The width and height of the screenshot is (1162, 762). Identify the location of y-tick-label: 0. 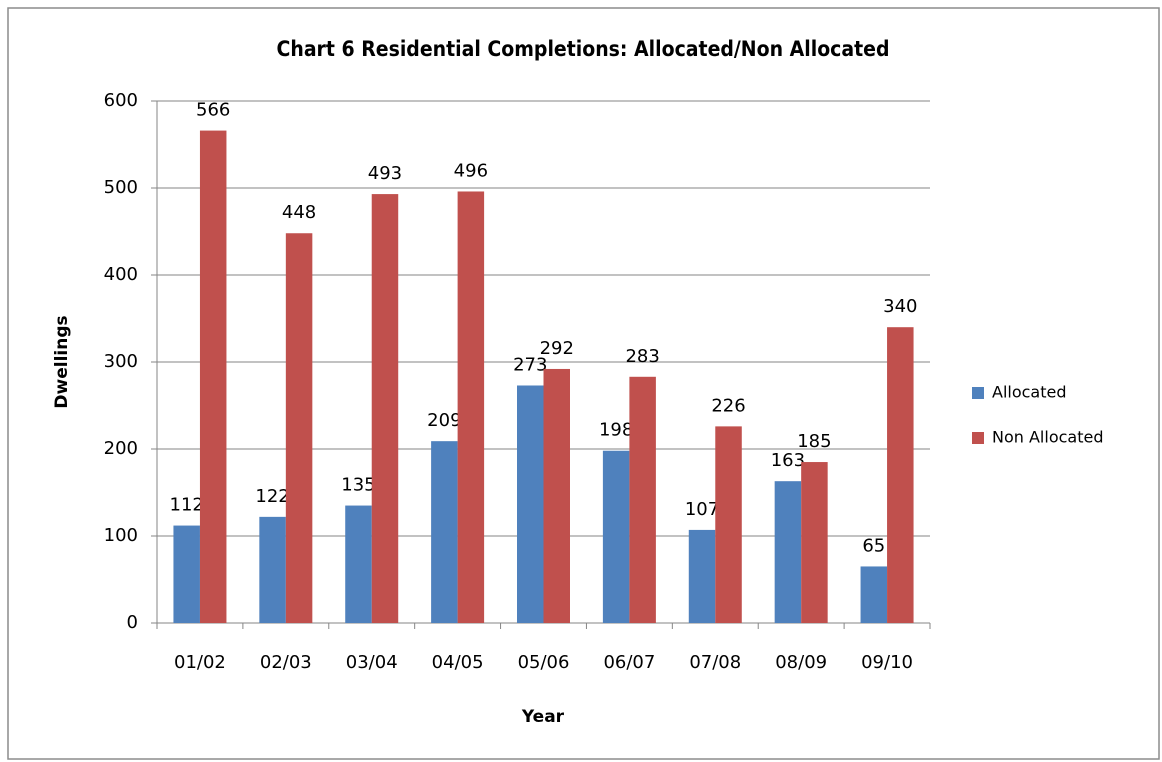
(132, 622).